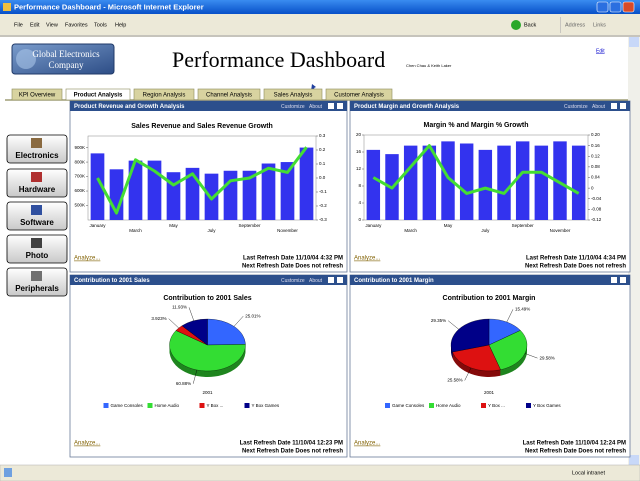  What do you see at coordinates (52, 25) in the screenshot?
I see `menu-item: View` at bounding box center [52, 25].